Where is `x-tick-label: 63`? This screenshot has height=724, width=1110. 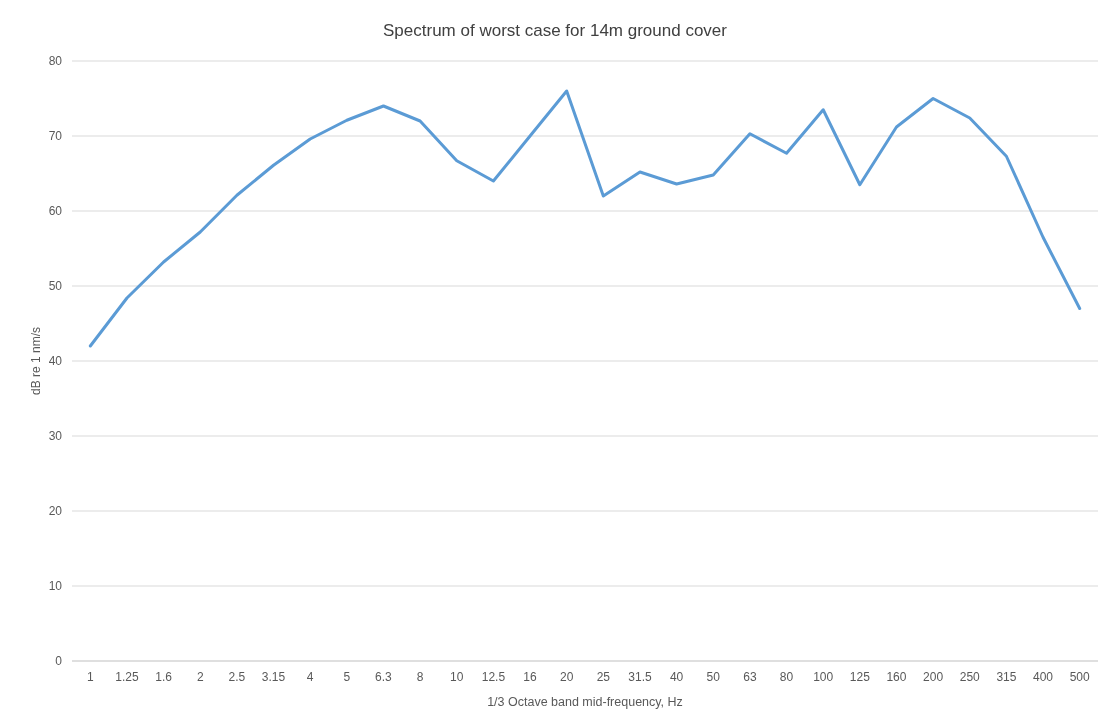
x-tick-label: 63 is located at coordinates (750, 677).